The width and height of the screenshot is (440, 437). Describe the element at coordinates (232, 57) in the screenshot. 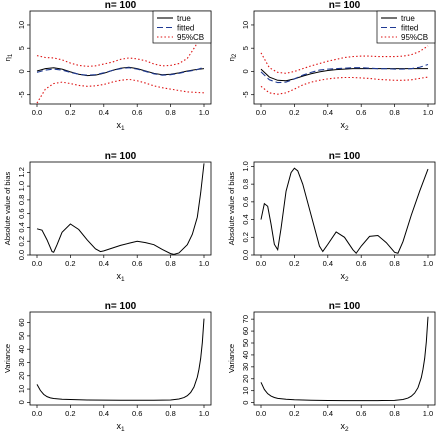

I see `y-axis-label: η2` at that location.